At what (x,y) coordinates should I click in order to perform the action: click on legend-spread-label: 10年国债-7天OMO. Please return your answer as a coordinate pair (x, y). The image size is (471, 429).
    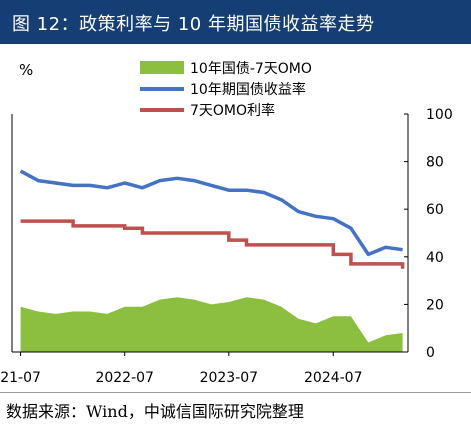
    Looking at the image, I should click on (251, 69).